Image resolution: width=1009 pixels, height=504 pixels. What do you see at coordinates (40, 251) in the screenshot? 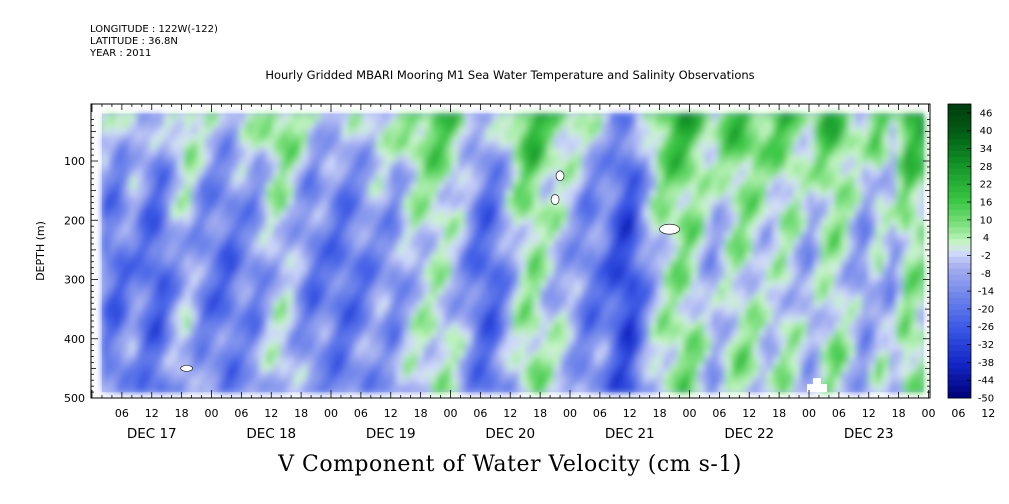
I see `y-axis-label: DEPTH (m)` at bounding box center [40, 251].